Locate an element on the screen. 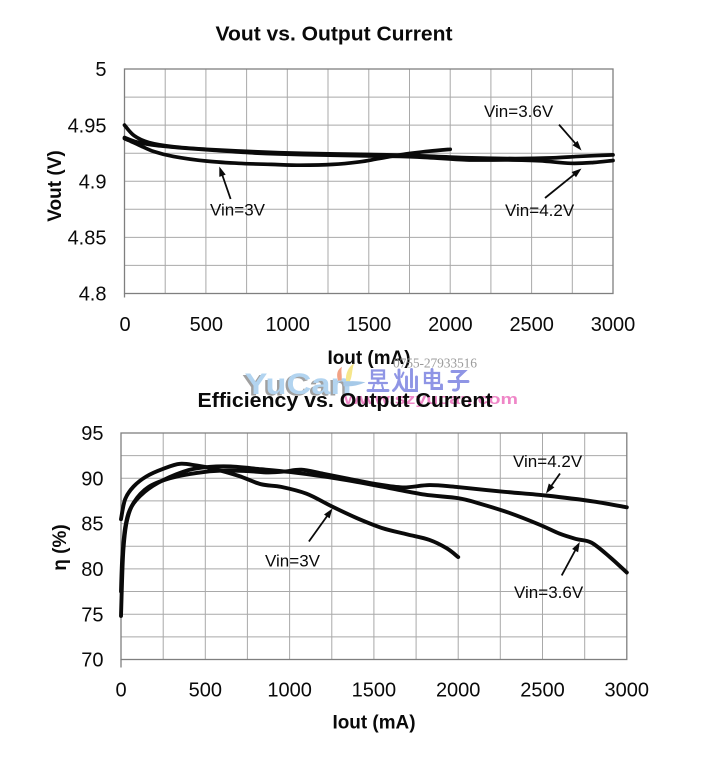 Image resolution: width=723 pixels, height=766 pixels. svg-text: 95 is located at coordinates (92, 434).